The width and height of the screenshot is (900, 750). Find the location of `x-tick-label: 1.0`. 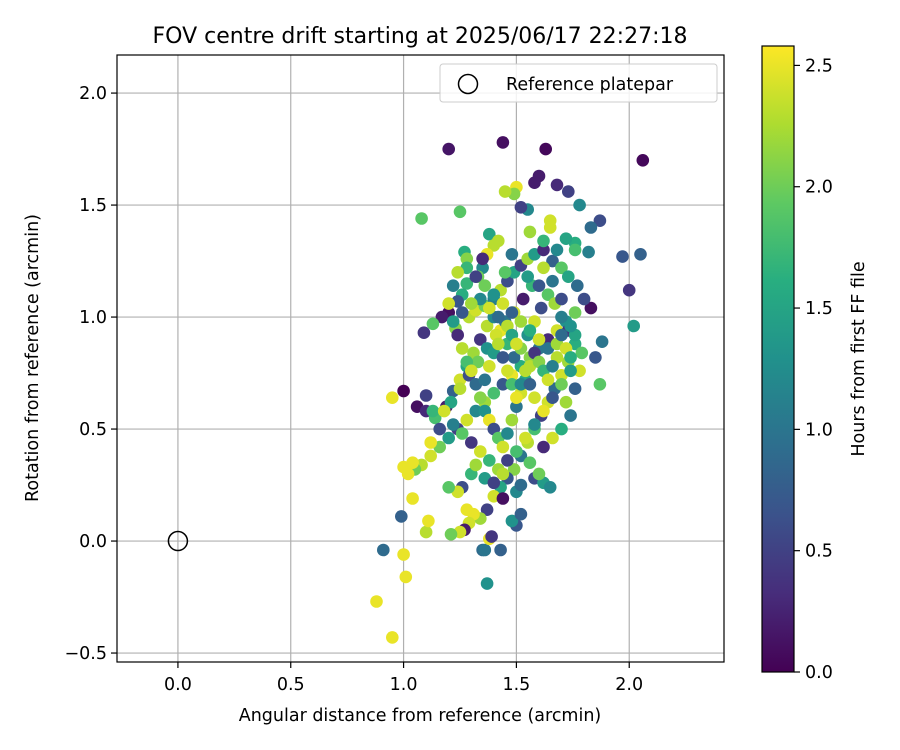

x-tick-label: 1.0 is located at coordinates (404, 685).